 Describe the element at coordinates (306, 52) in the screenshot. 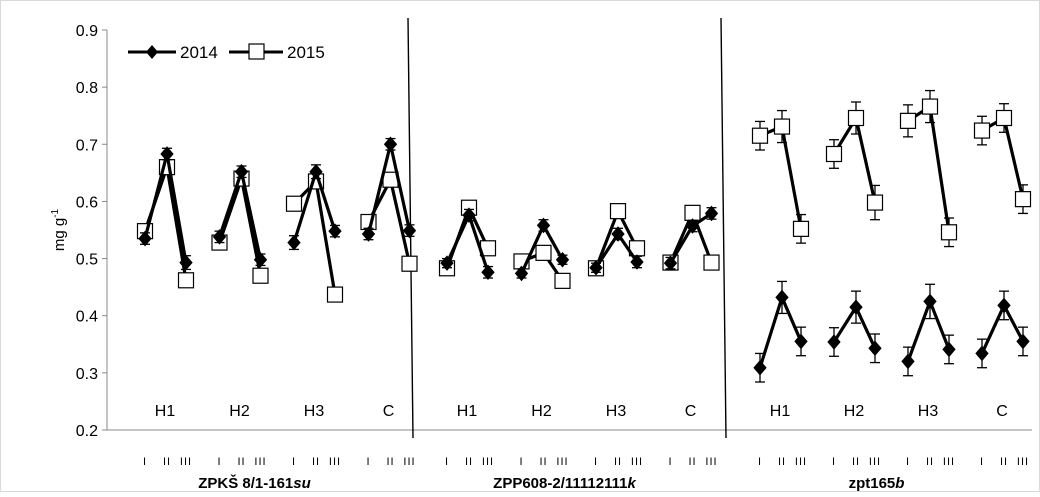

I see `legend-label-2015: 2015` at that location.